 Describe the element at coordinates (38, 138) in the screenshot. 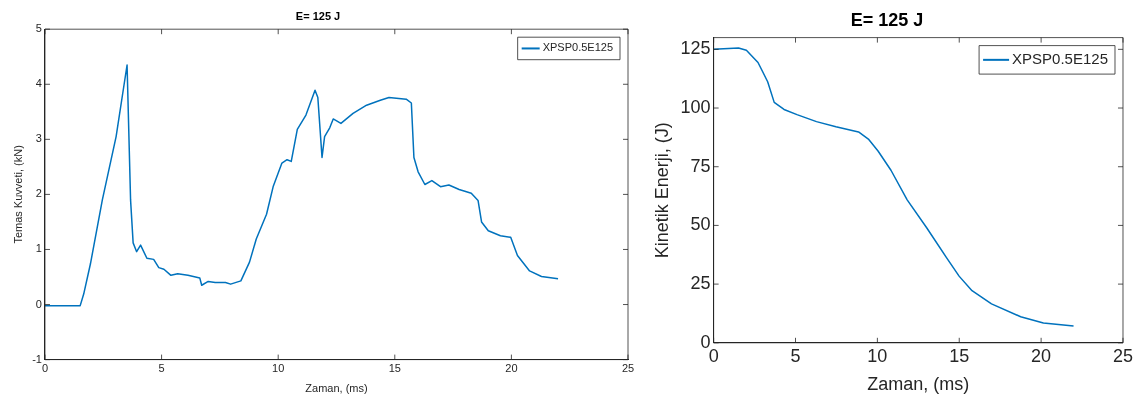

I see `y-tick-label: 3` at that location.